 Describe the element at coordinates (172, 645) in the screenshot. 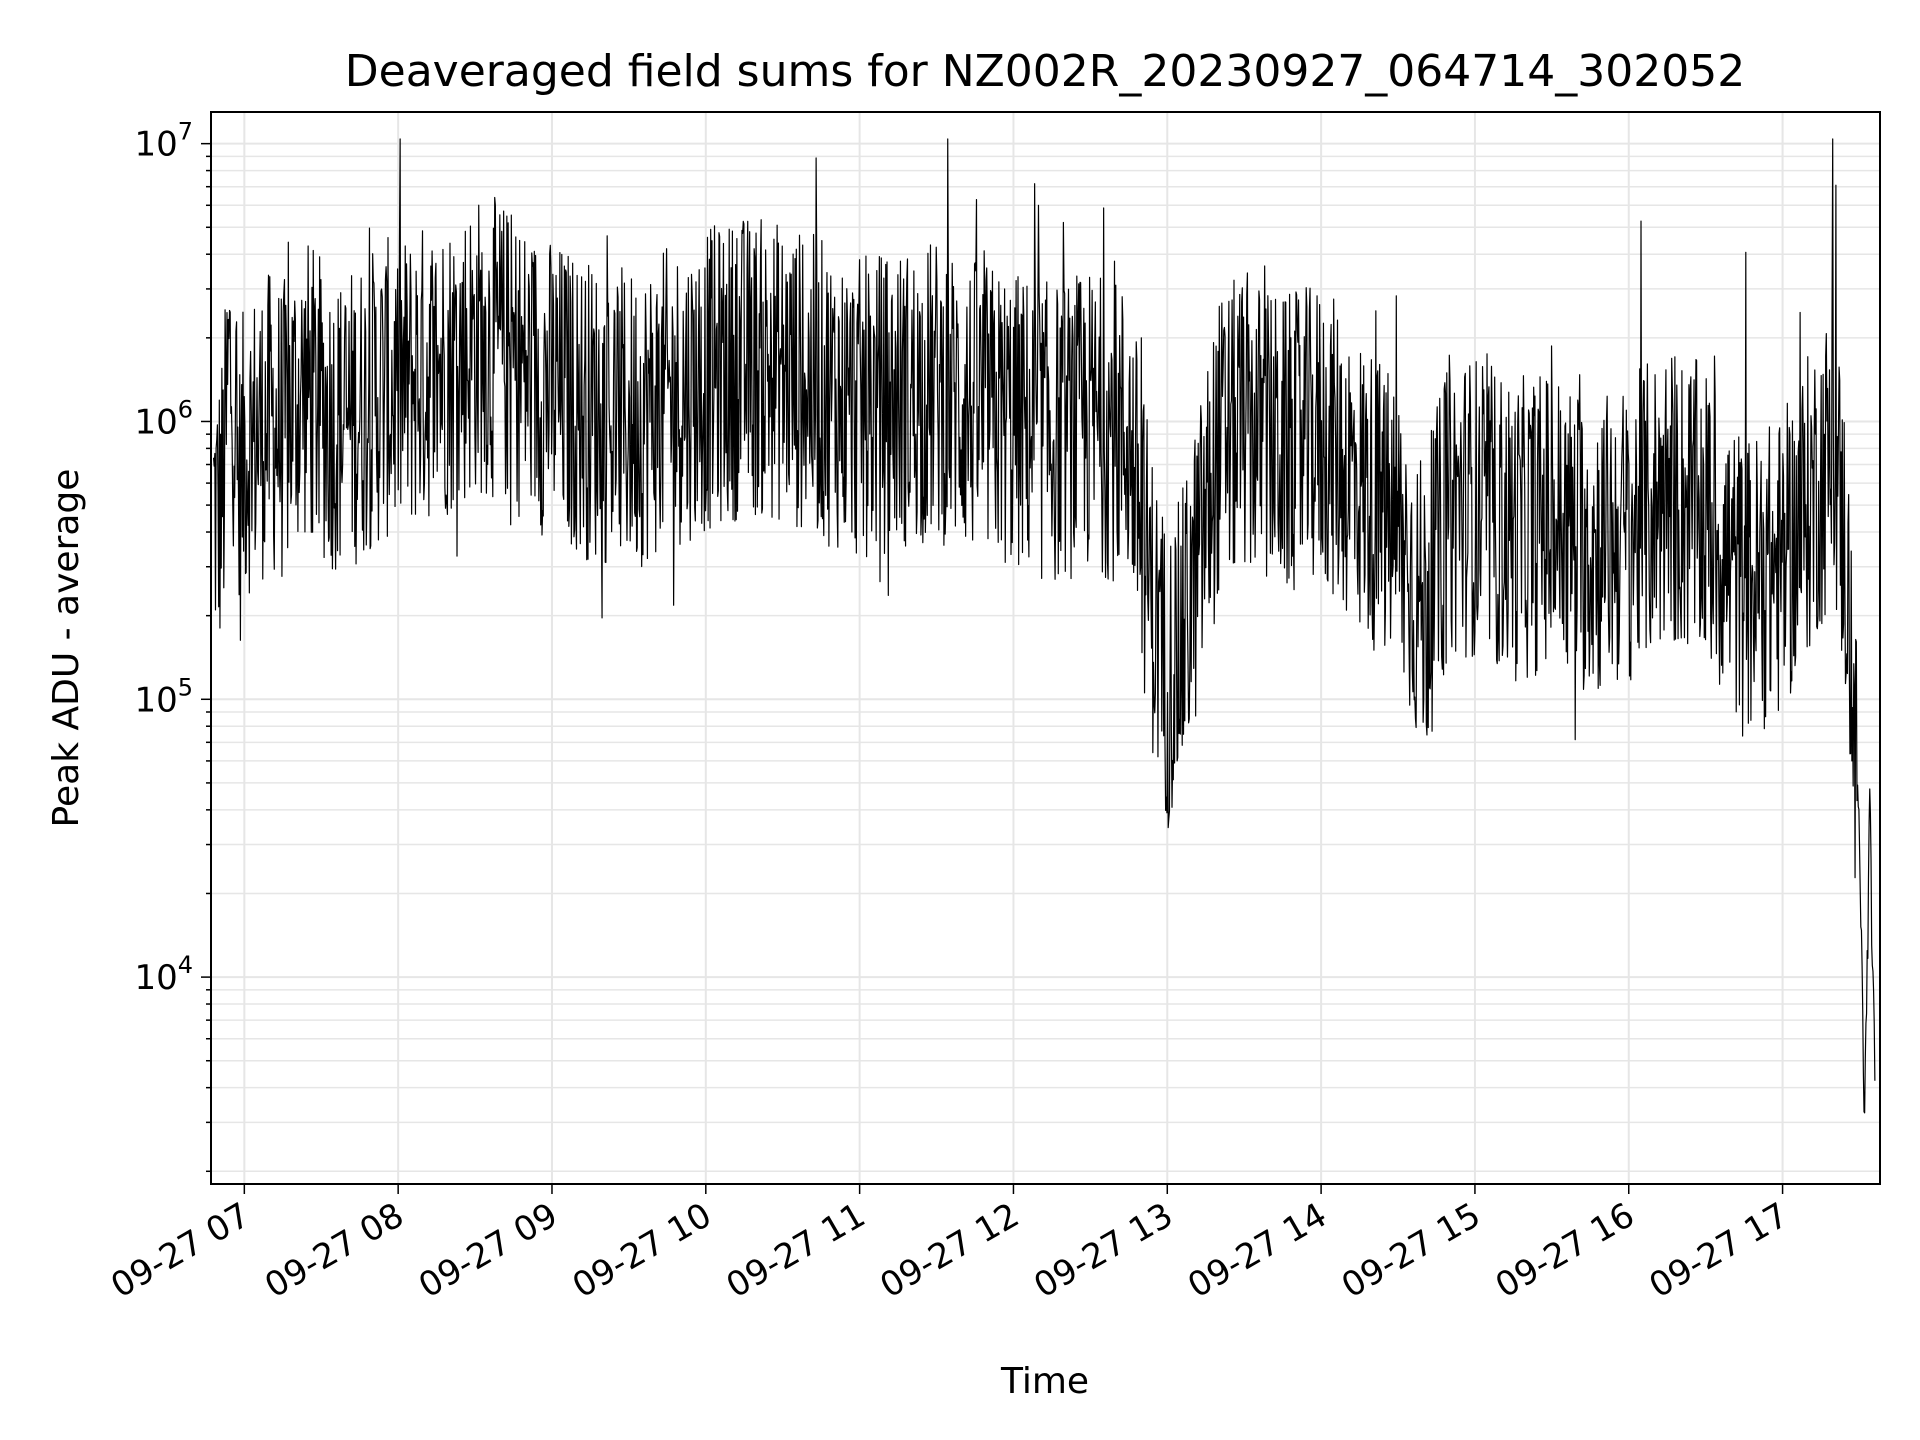

I see `y-axis: 10⁴ 10⁵ 10⁶ 10⁷` at that location.